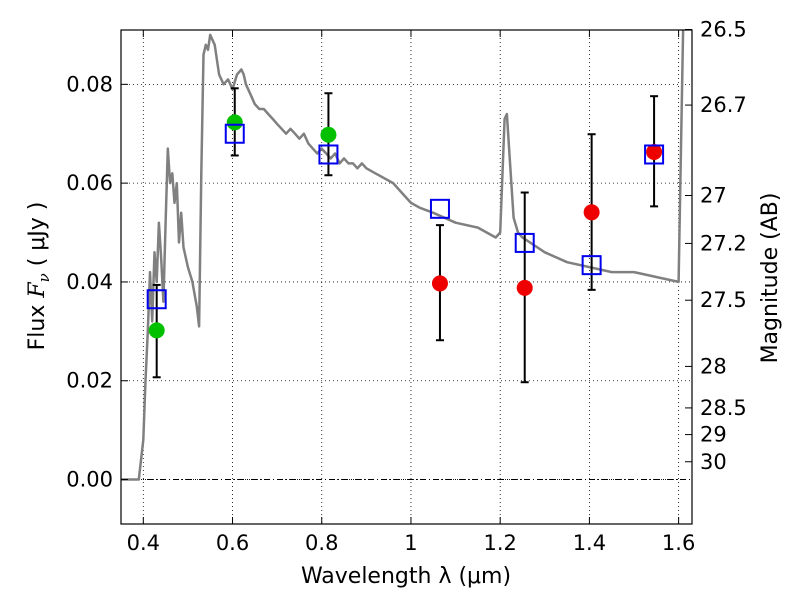  I want to click on y-axis-label-subscript: ν, so click(44, 277).